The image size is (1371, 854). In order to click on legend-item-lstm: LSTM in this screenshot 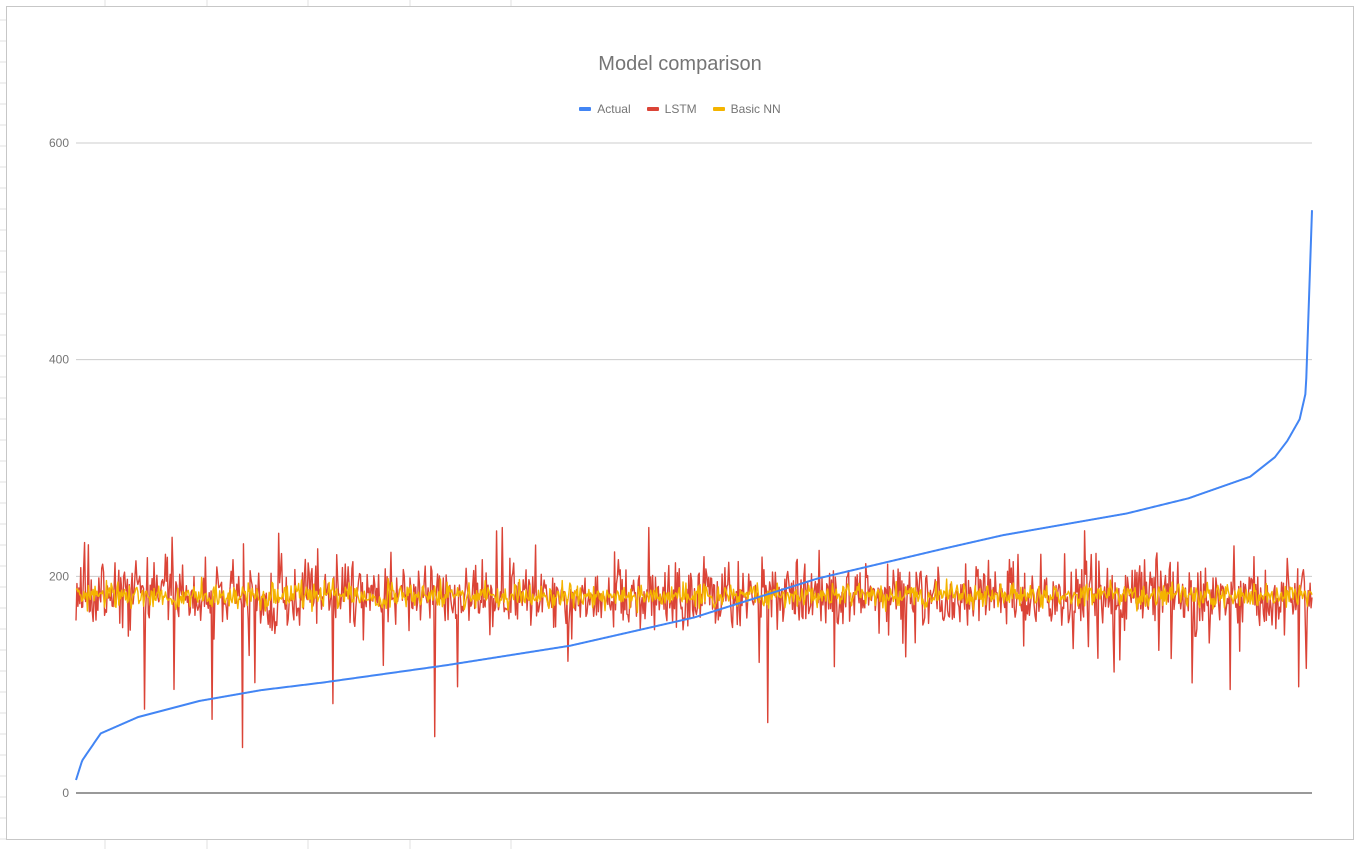, I will do `click(671, 109)`.